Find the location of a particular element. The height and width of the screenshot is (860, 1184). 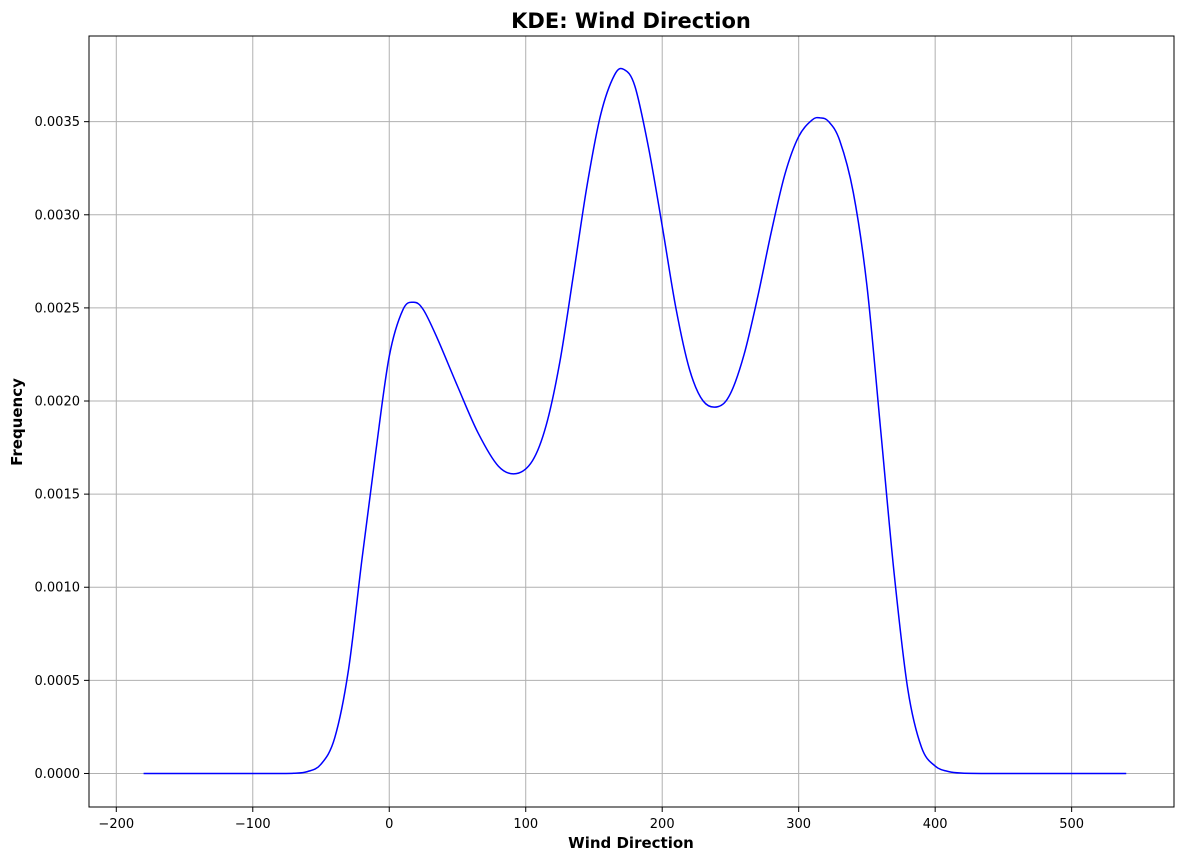

x-tick-label: 400 is located at coordinates (935, 824).